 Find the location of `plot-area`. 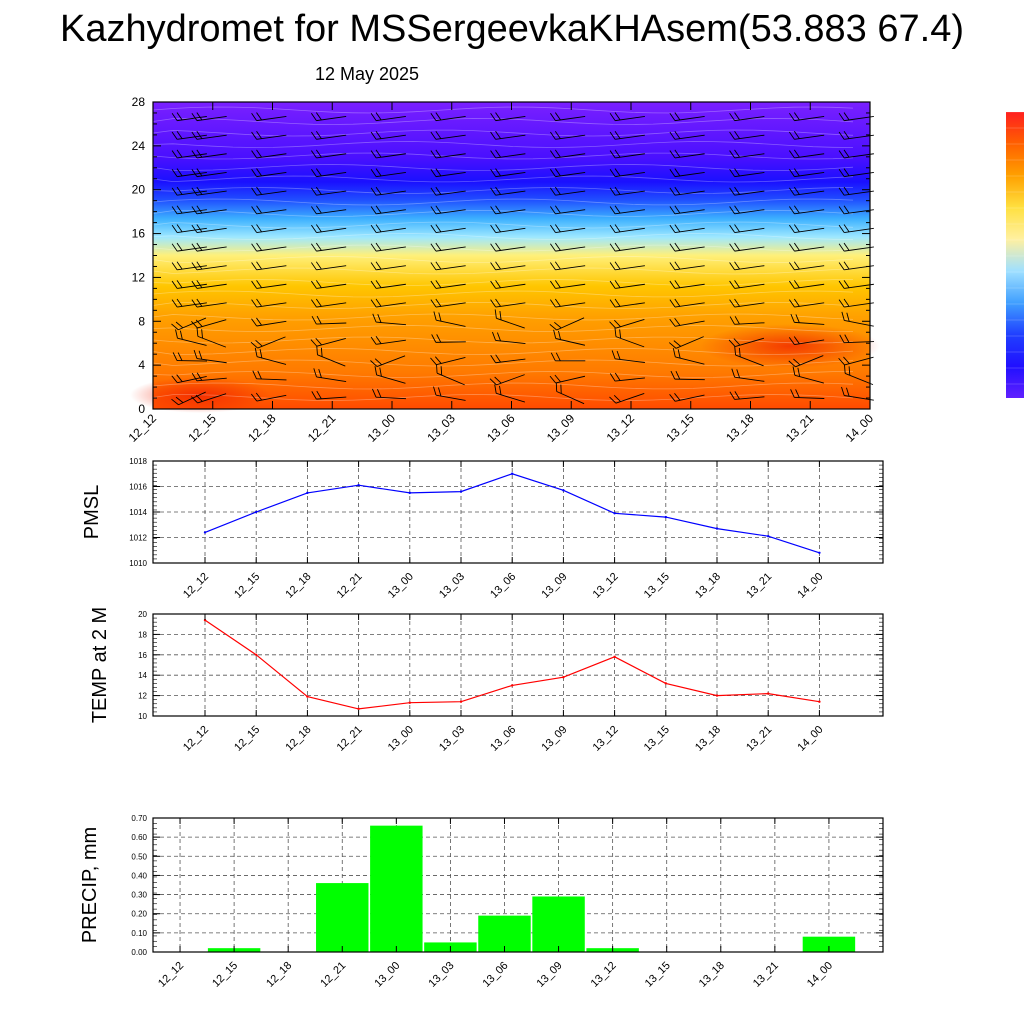

plot-area is located at coordinates (518, 665).